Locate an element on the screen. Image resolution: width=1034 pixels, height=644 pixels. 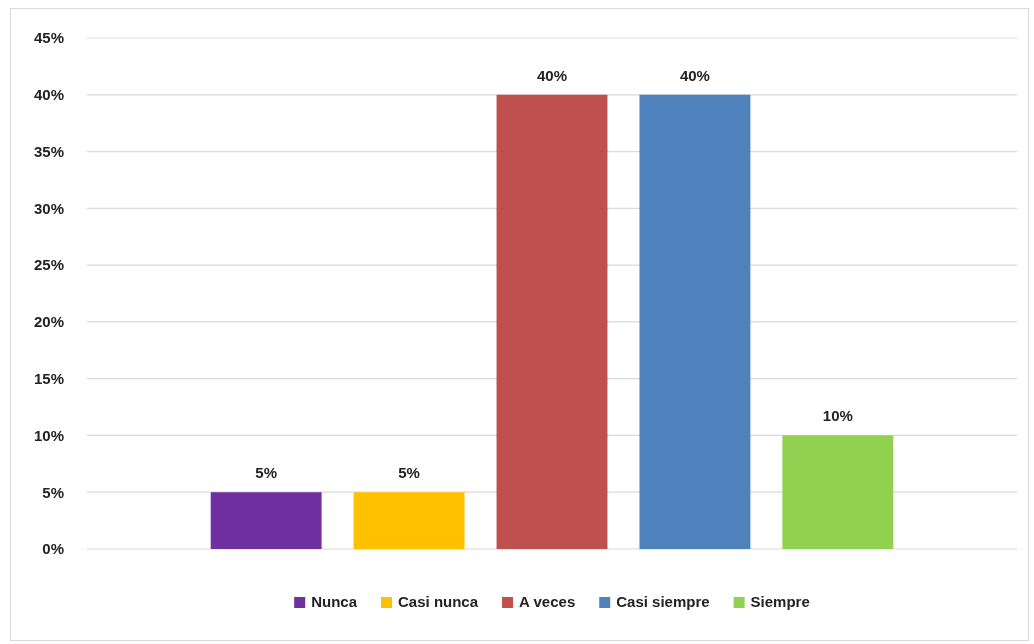
y-tick-label: 35% is located at coordinates (48, 151).